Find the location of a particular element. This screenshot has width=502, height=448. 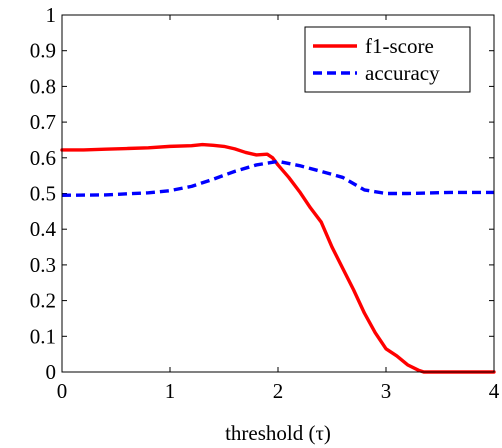

series-line-accuracy is located at coordinates (277, 178).